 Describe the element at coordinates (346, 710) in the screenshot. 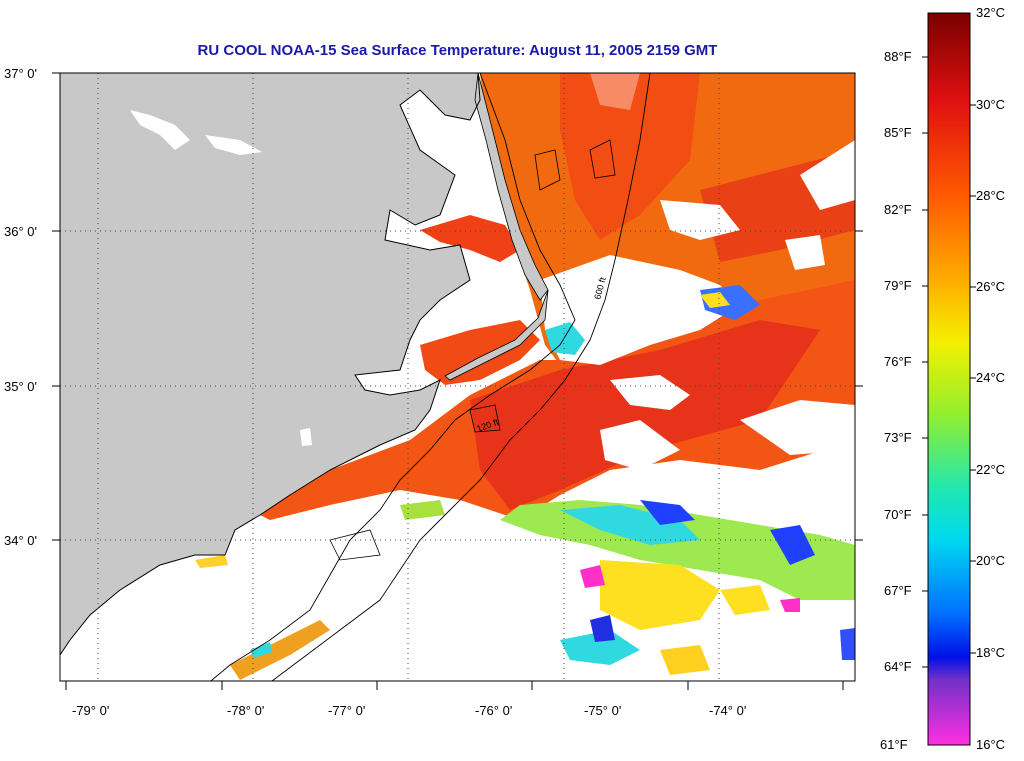

I see `lon-label-77: -77° 0'` at that location.